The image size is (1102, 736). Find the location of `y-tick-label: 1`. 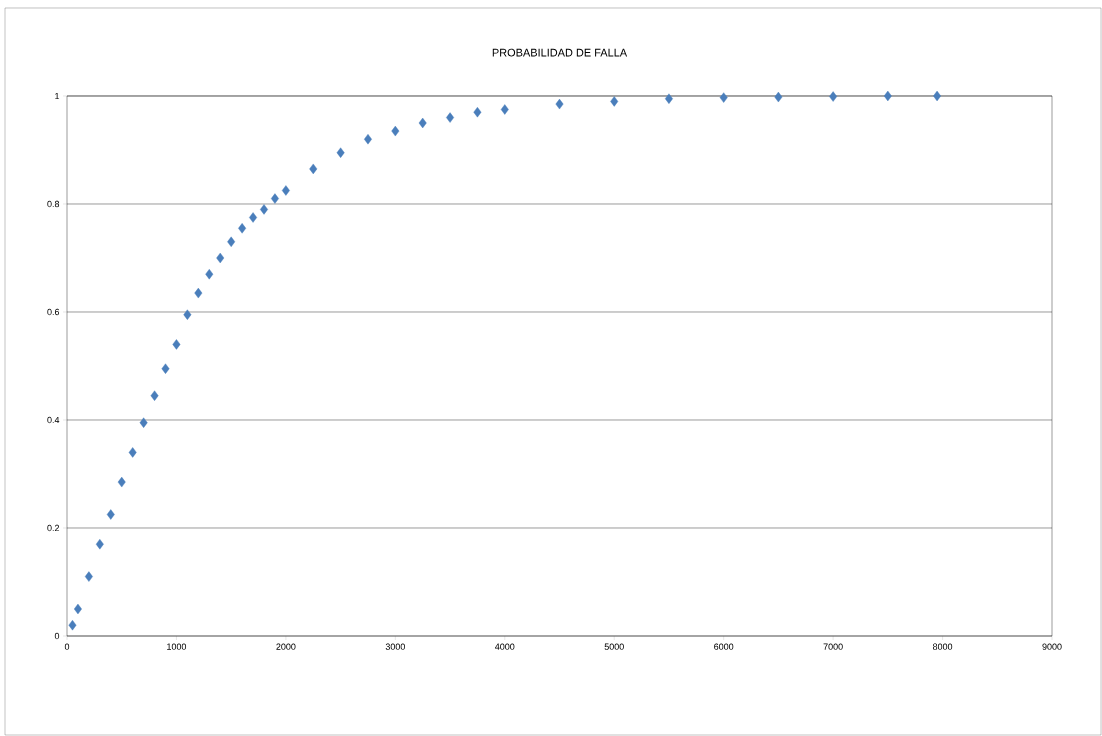

y-tick-label: 1 is located at coordinates (57, 96).